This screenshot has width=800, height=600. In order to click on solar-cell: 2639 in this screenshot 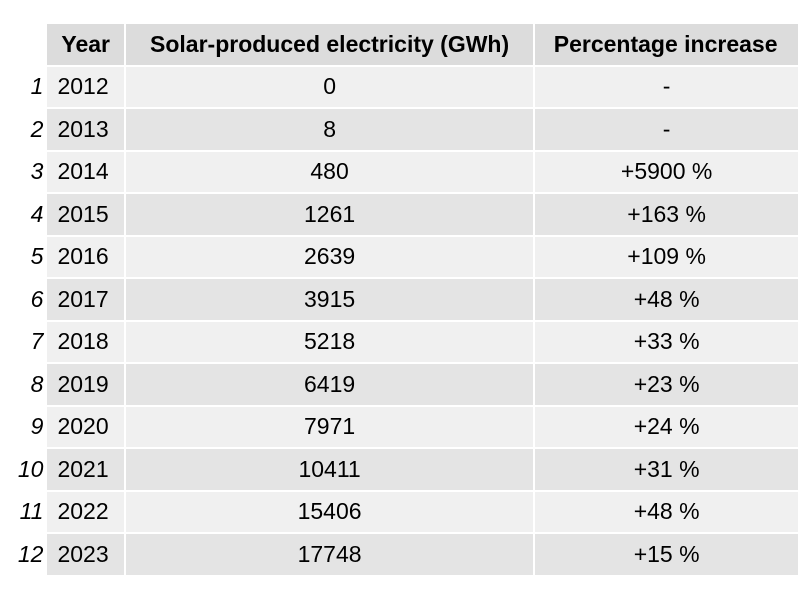, I will do `click(329, 256)`.